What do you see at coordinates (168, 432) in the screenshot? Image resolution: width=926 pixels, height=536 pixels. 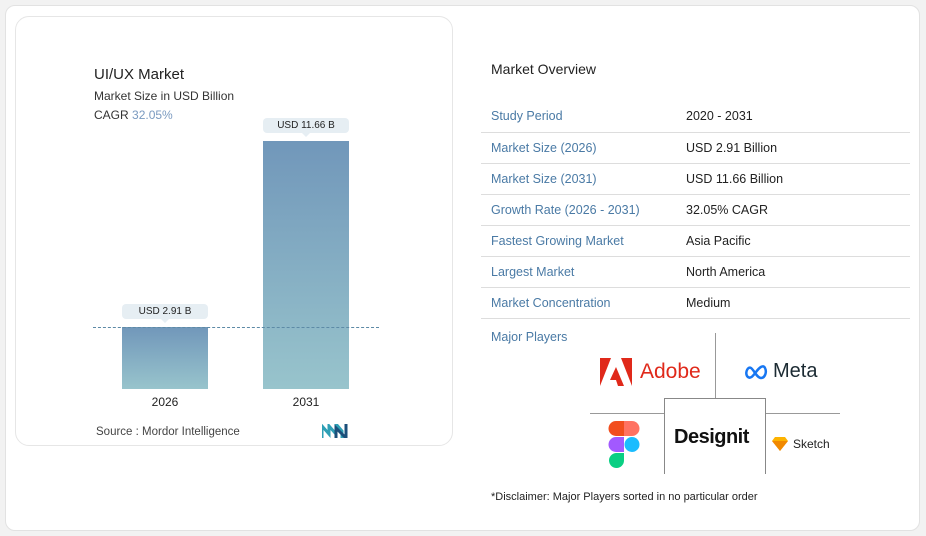 I see `source: Source : Mordor Intelligence` at bounding box center [168, 432].